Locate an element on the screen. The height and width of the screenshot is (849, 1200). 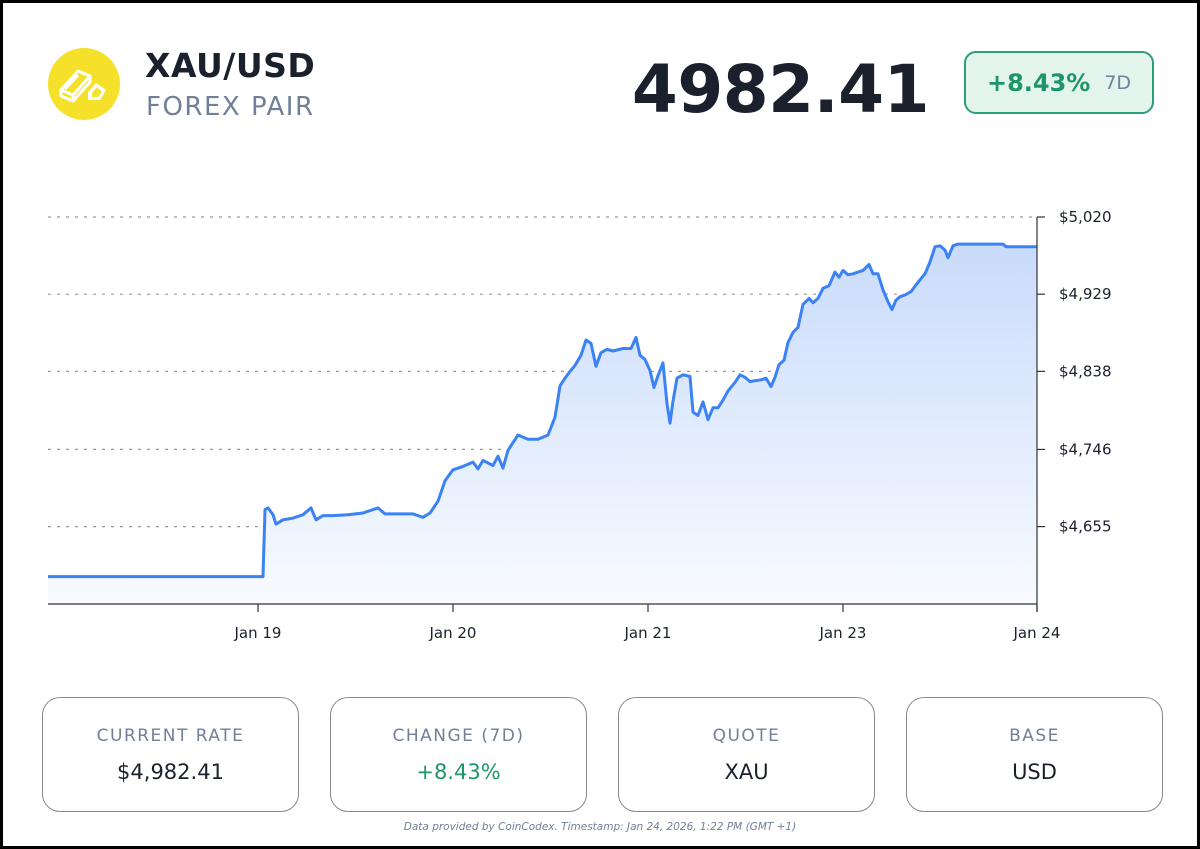
x-axis-ticks: Jan 19 Jan 20 Jan 21 Jan 23 Jan 24 is located at coordinates (647, 623).